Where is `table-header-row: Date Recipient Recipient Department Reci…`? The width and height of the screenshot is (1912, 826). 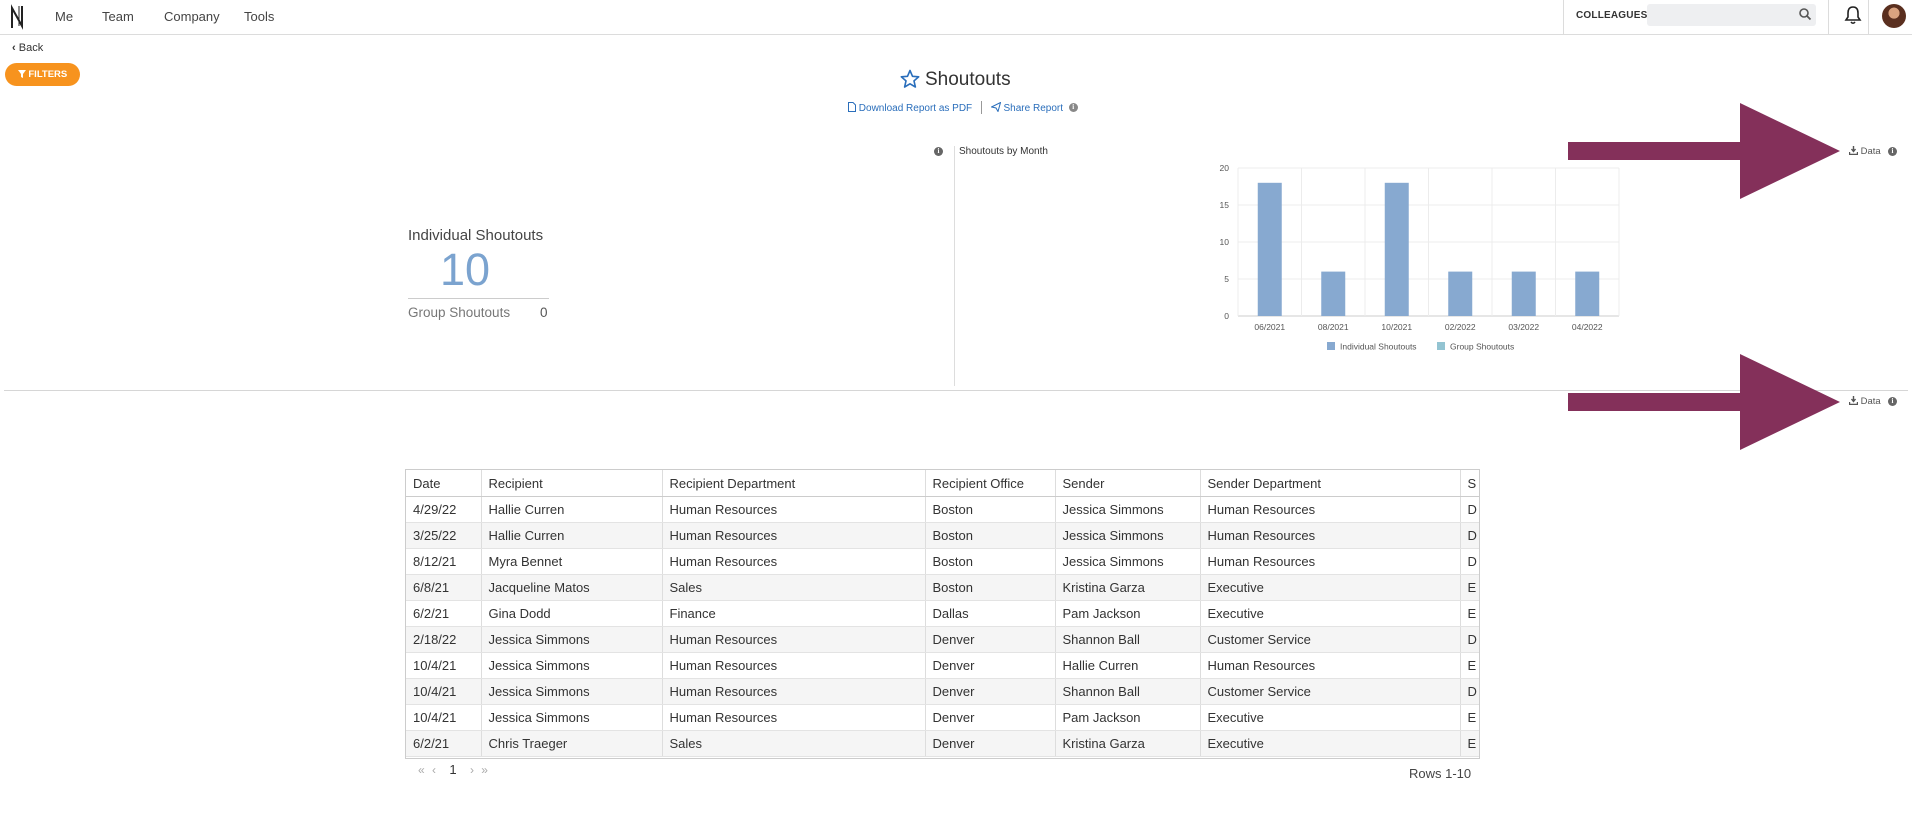
table-header-row: Date Recipient Recipient Department Reci… is located at coordinates (942, 483).